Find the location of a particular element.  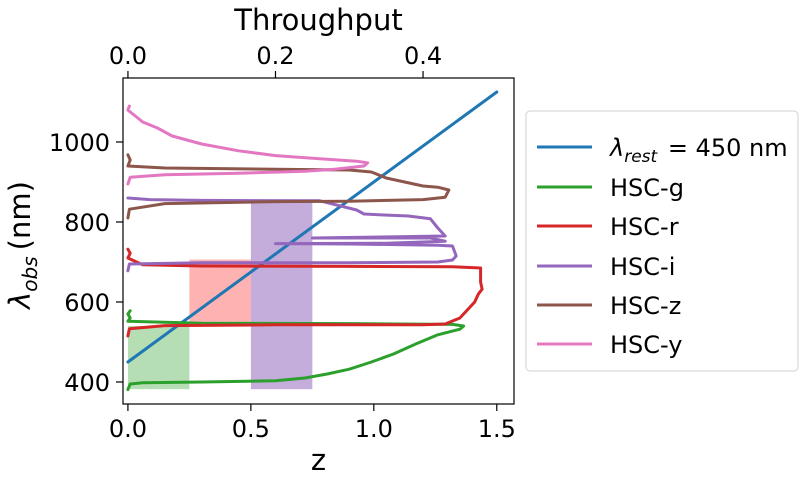

y-axis-label: λobs (nm) is located at coordinates (22, 246).